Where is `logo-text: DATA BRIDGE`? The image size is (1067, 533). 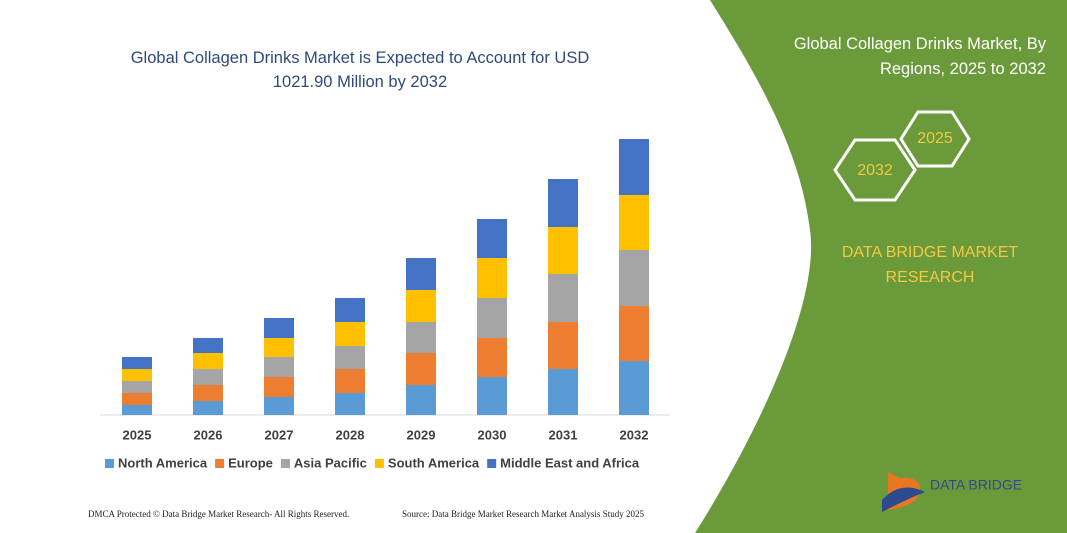
logo-text: DATA BRIDGE is located at coordinates (976, 485).